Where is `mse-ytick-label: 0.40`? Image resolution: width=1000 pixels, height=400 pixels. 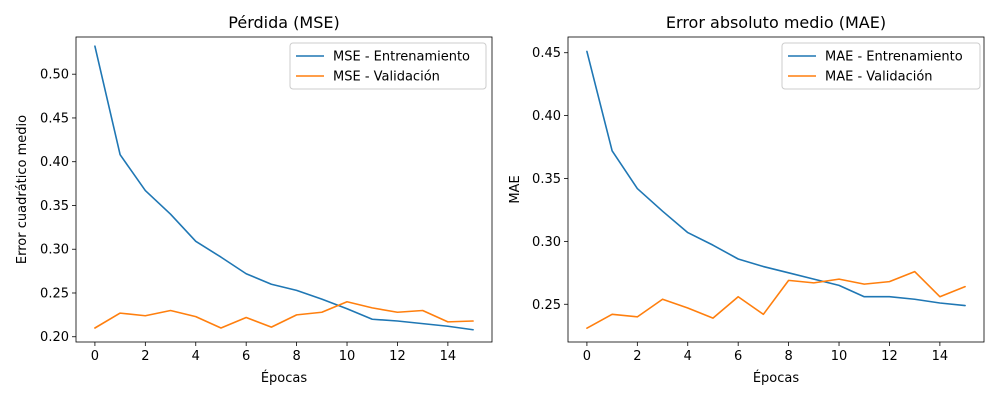 mse-ytick-label: 0.40 is located at coordinates (54, 162).